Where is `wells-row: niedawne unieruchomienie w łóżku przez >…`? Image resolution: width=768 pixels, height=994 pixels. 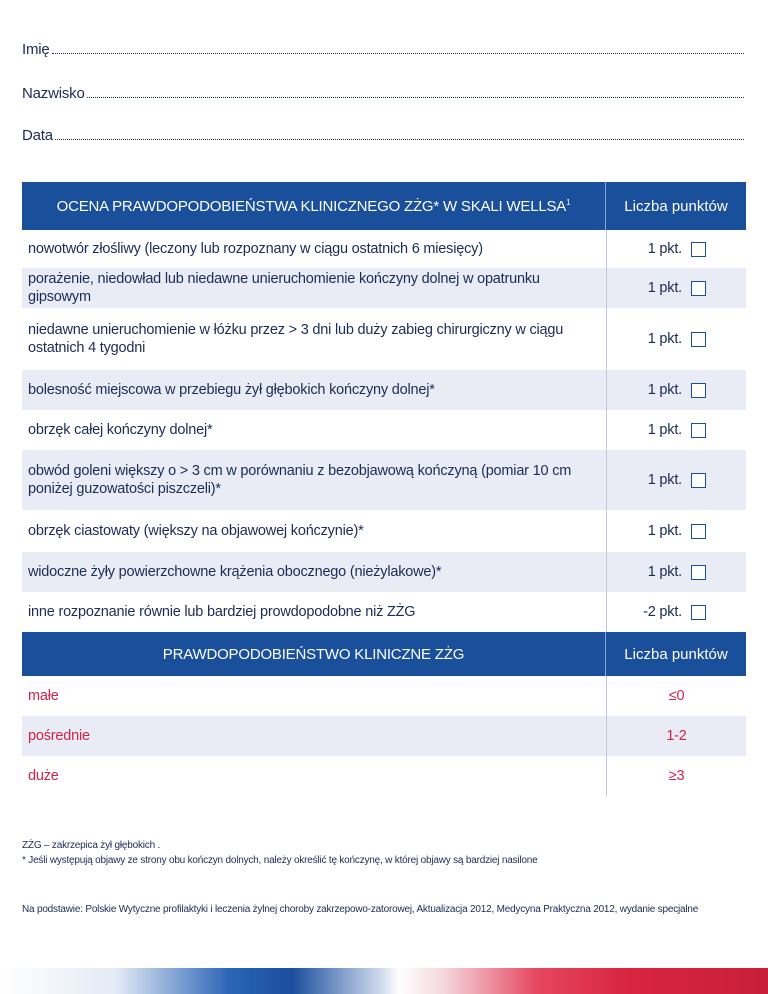
wells-row: niedawne unieruchomienie w łóżku przez >… is located at coordinates (384, 339).